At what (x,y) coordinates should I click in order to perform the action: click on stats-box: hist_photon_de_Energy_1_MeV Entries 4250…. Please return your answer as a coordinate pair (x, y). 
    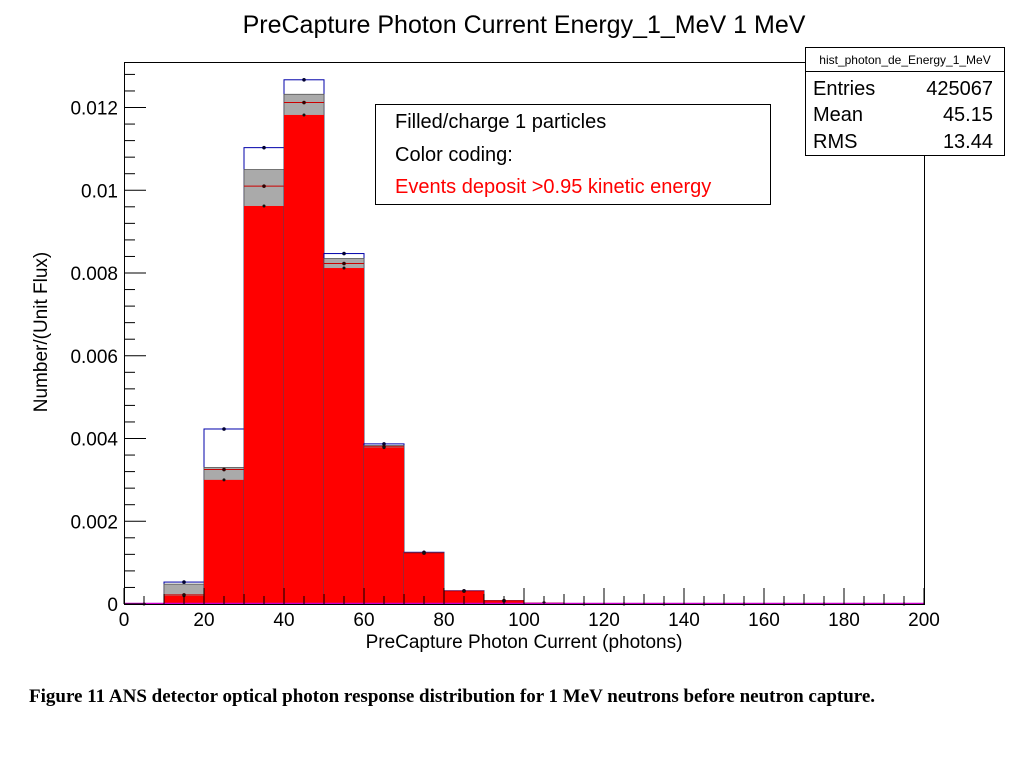
    Looking at the image, I should click on (905, 101).